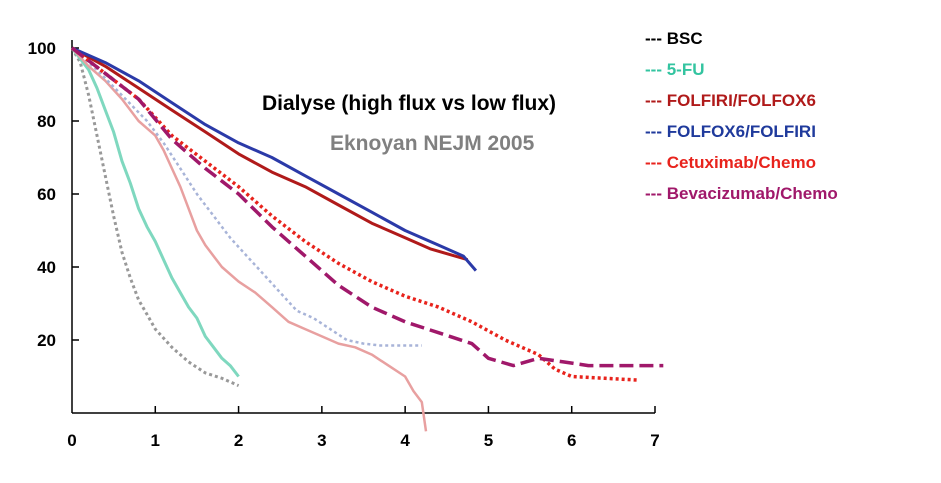  What do you see at coordinates (730, 131) in the screenshot?
I see `legend-entry-3: --- FOLFOX6/FOLFIRI` at bounding box center [730, 131].